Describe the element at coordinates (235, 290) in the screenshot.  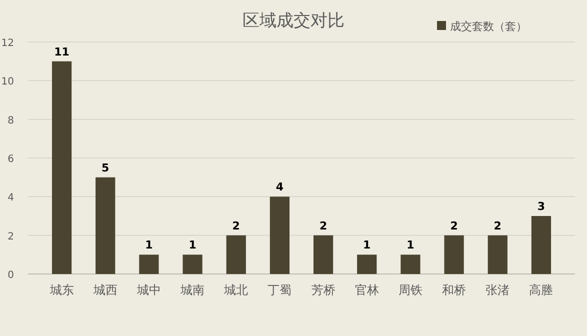
I see `x-tick-label: 城北` at that location.